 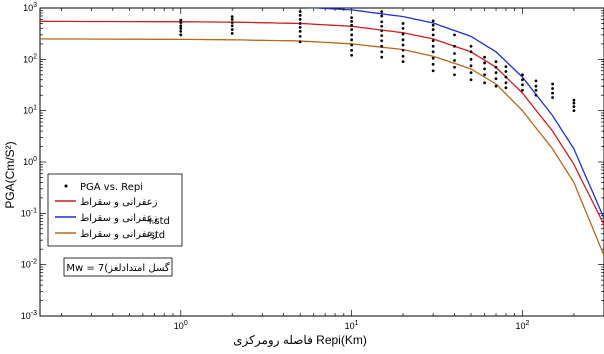 What do you see at coordinates (523, 325) in the screenshot?
I see `x-tick-label: 10²` at bounding box center [523, 325].